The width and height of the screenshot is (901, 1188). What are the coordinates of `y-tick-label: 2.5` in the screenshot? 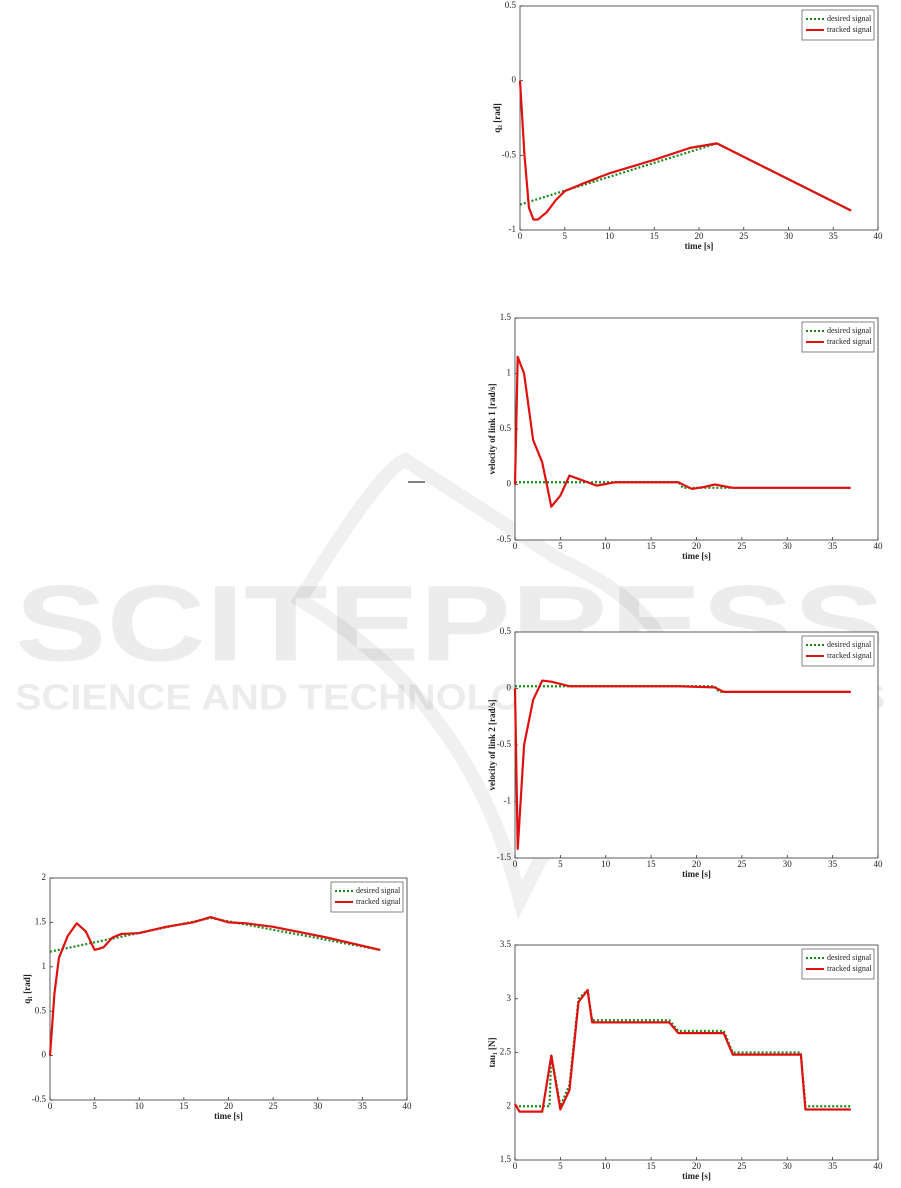 It's located at (506, 1052).